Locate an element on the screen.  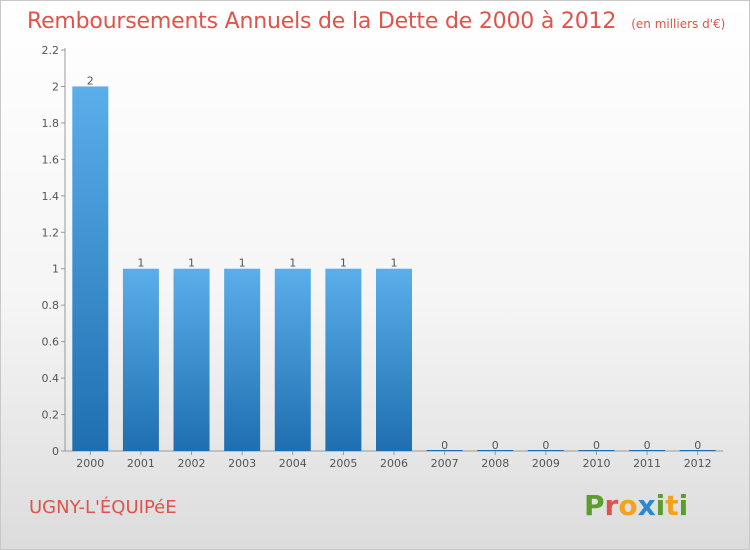
y-tick-label: 1 is located at coordinates (55, 269).